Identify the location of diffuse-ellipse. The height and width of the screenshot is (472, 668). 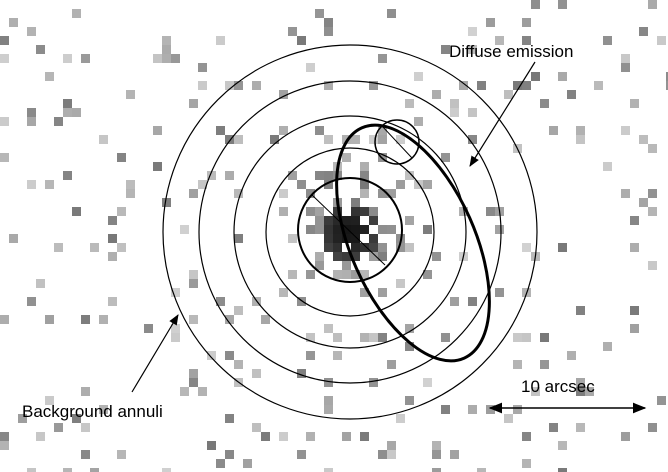
(413, 243).